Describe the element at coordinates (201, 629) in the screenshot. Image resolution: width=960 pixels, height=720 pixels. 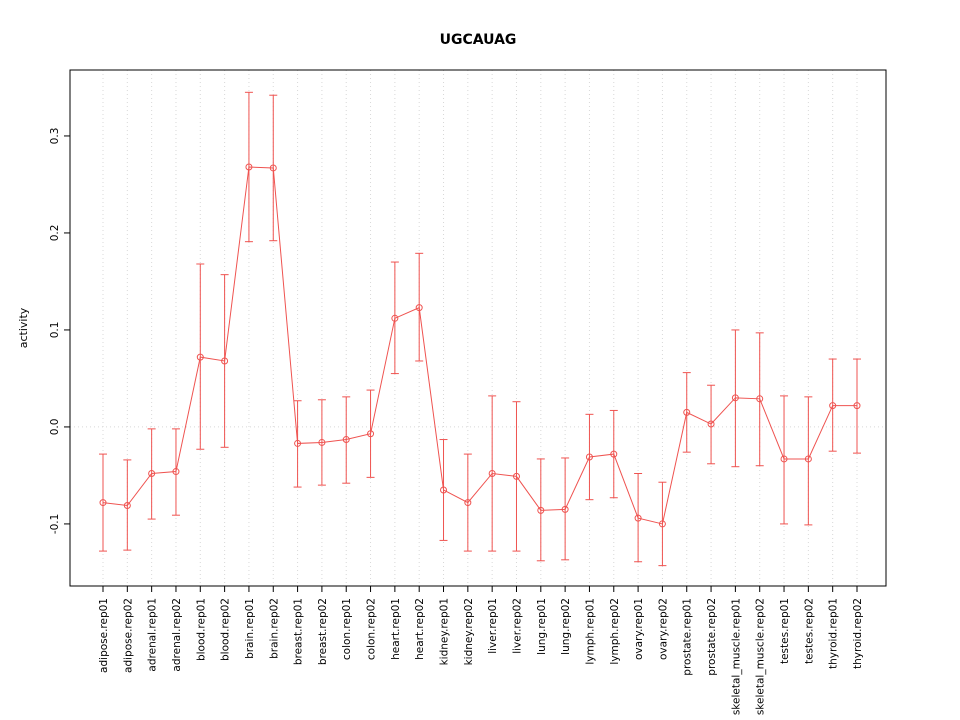
I see `x-tick-label: blood.rep01` at that location.